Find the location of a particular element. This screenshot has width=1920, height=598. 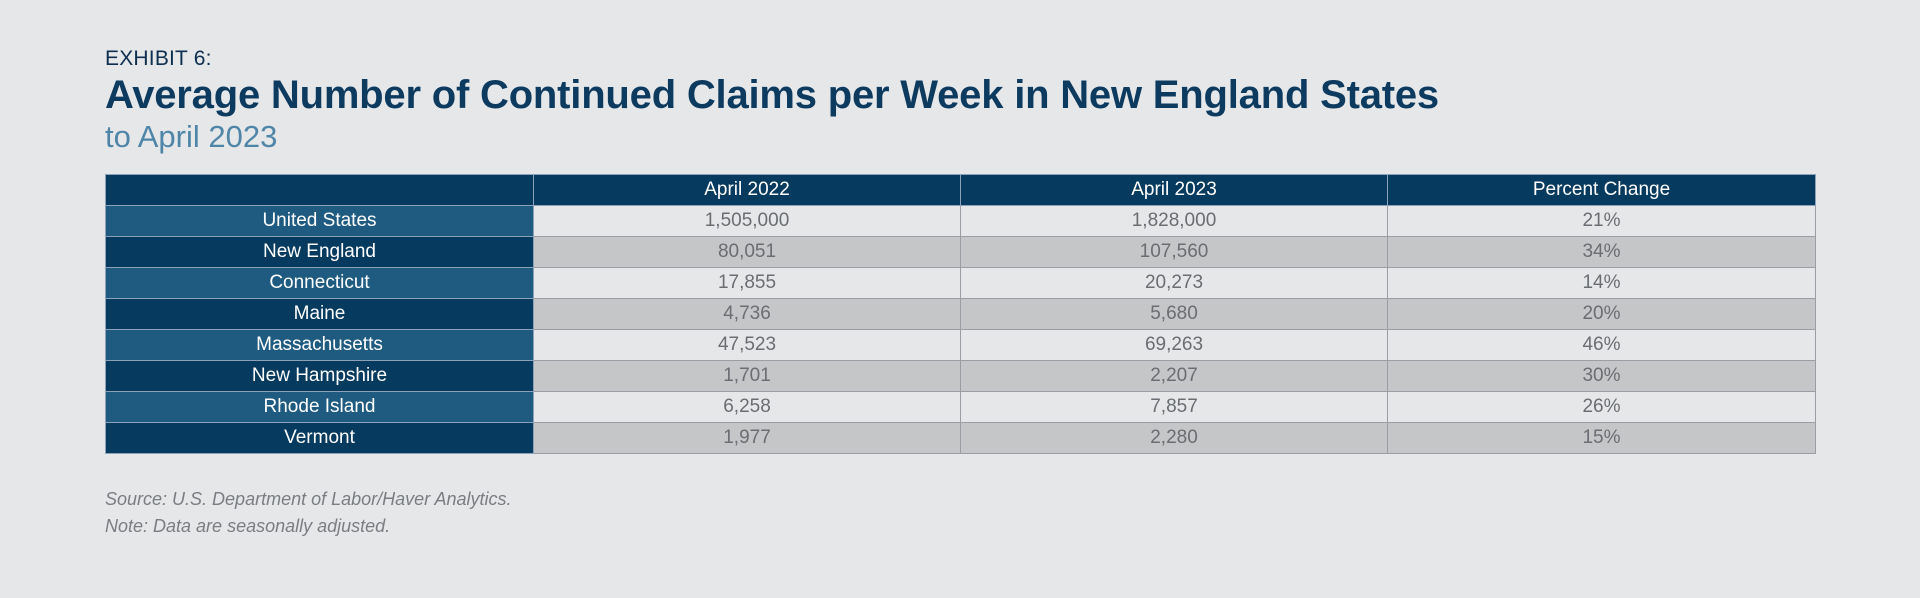

row-label-cell: Maine is located at coordinates (319, 314).